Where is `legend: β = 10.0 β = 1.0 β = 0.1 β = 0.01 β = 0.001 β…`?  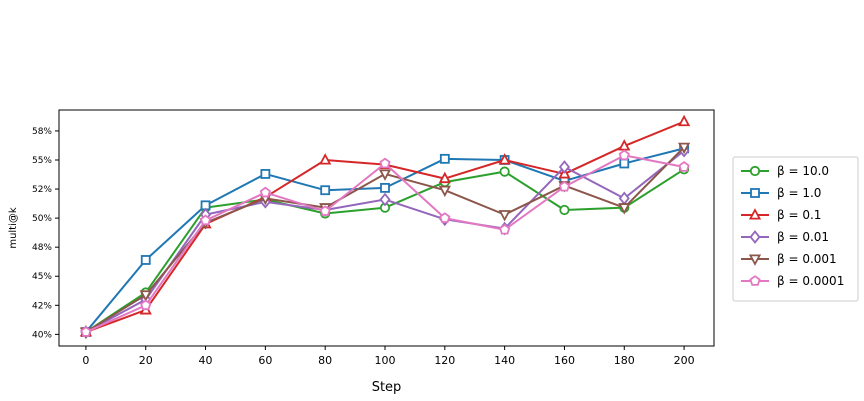
legend: β = 10.0 β = 1.0 β = 0.1 β = 0.01 β = 0.001 β… is located at coordinates (795, 229).